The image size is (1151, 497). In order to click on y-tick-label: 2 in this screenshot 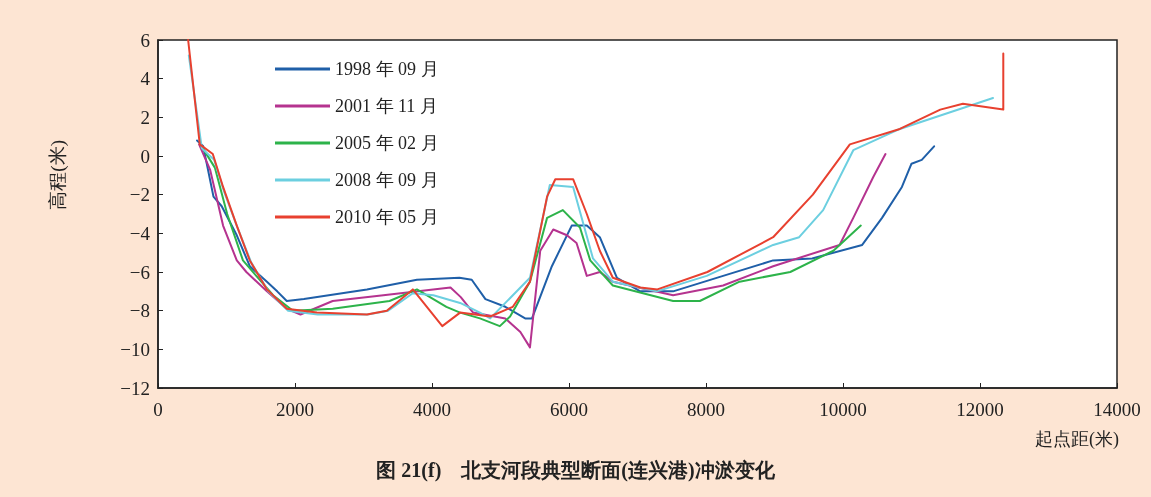, I will do `click(145, 117)`.